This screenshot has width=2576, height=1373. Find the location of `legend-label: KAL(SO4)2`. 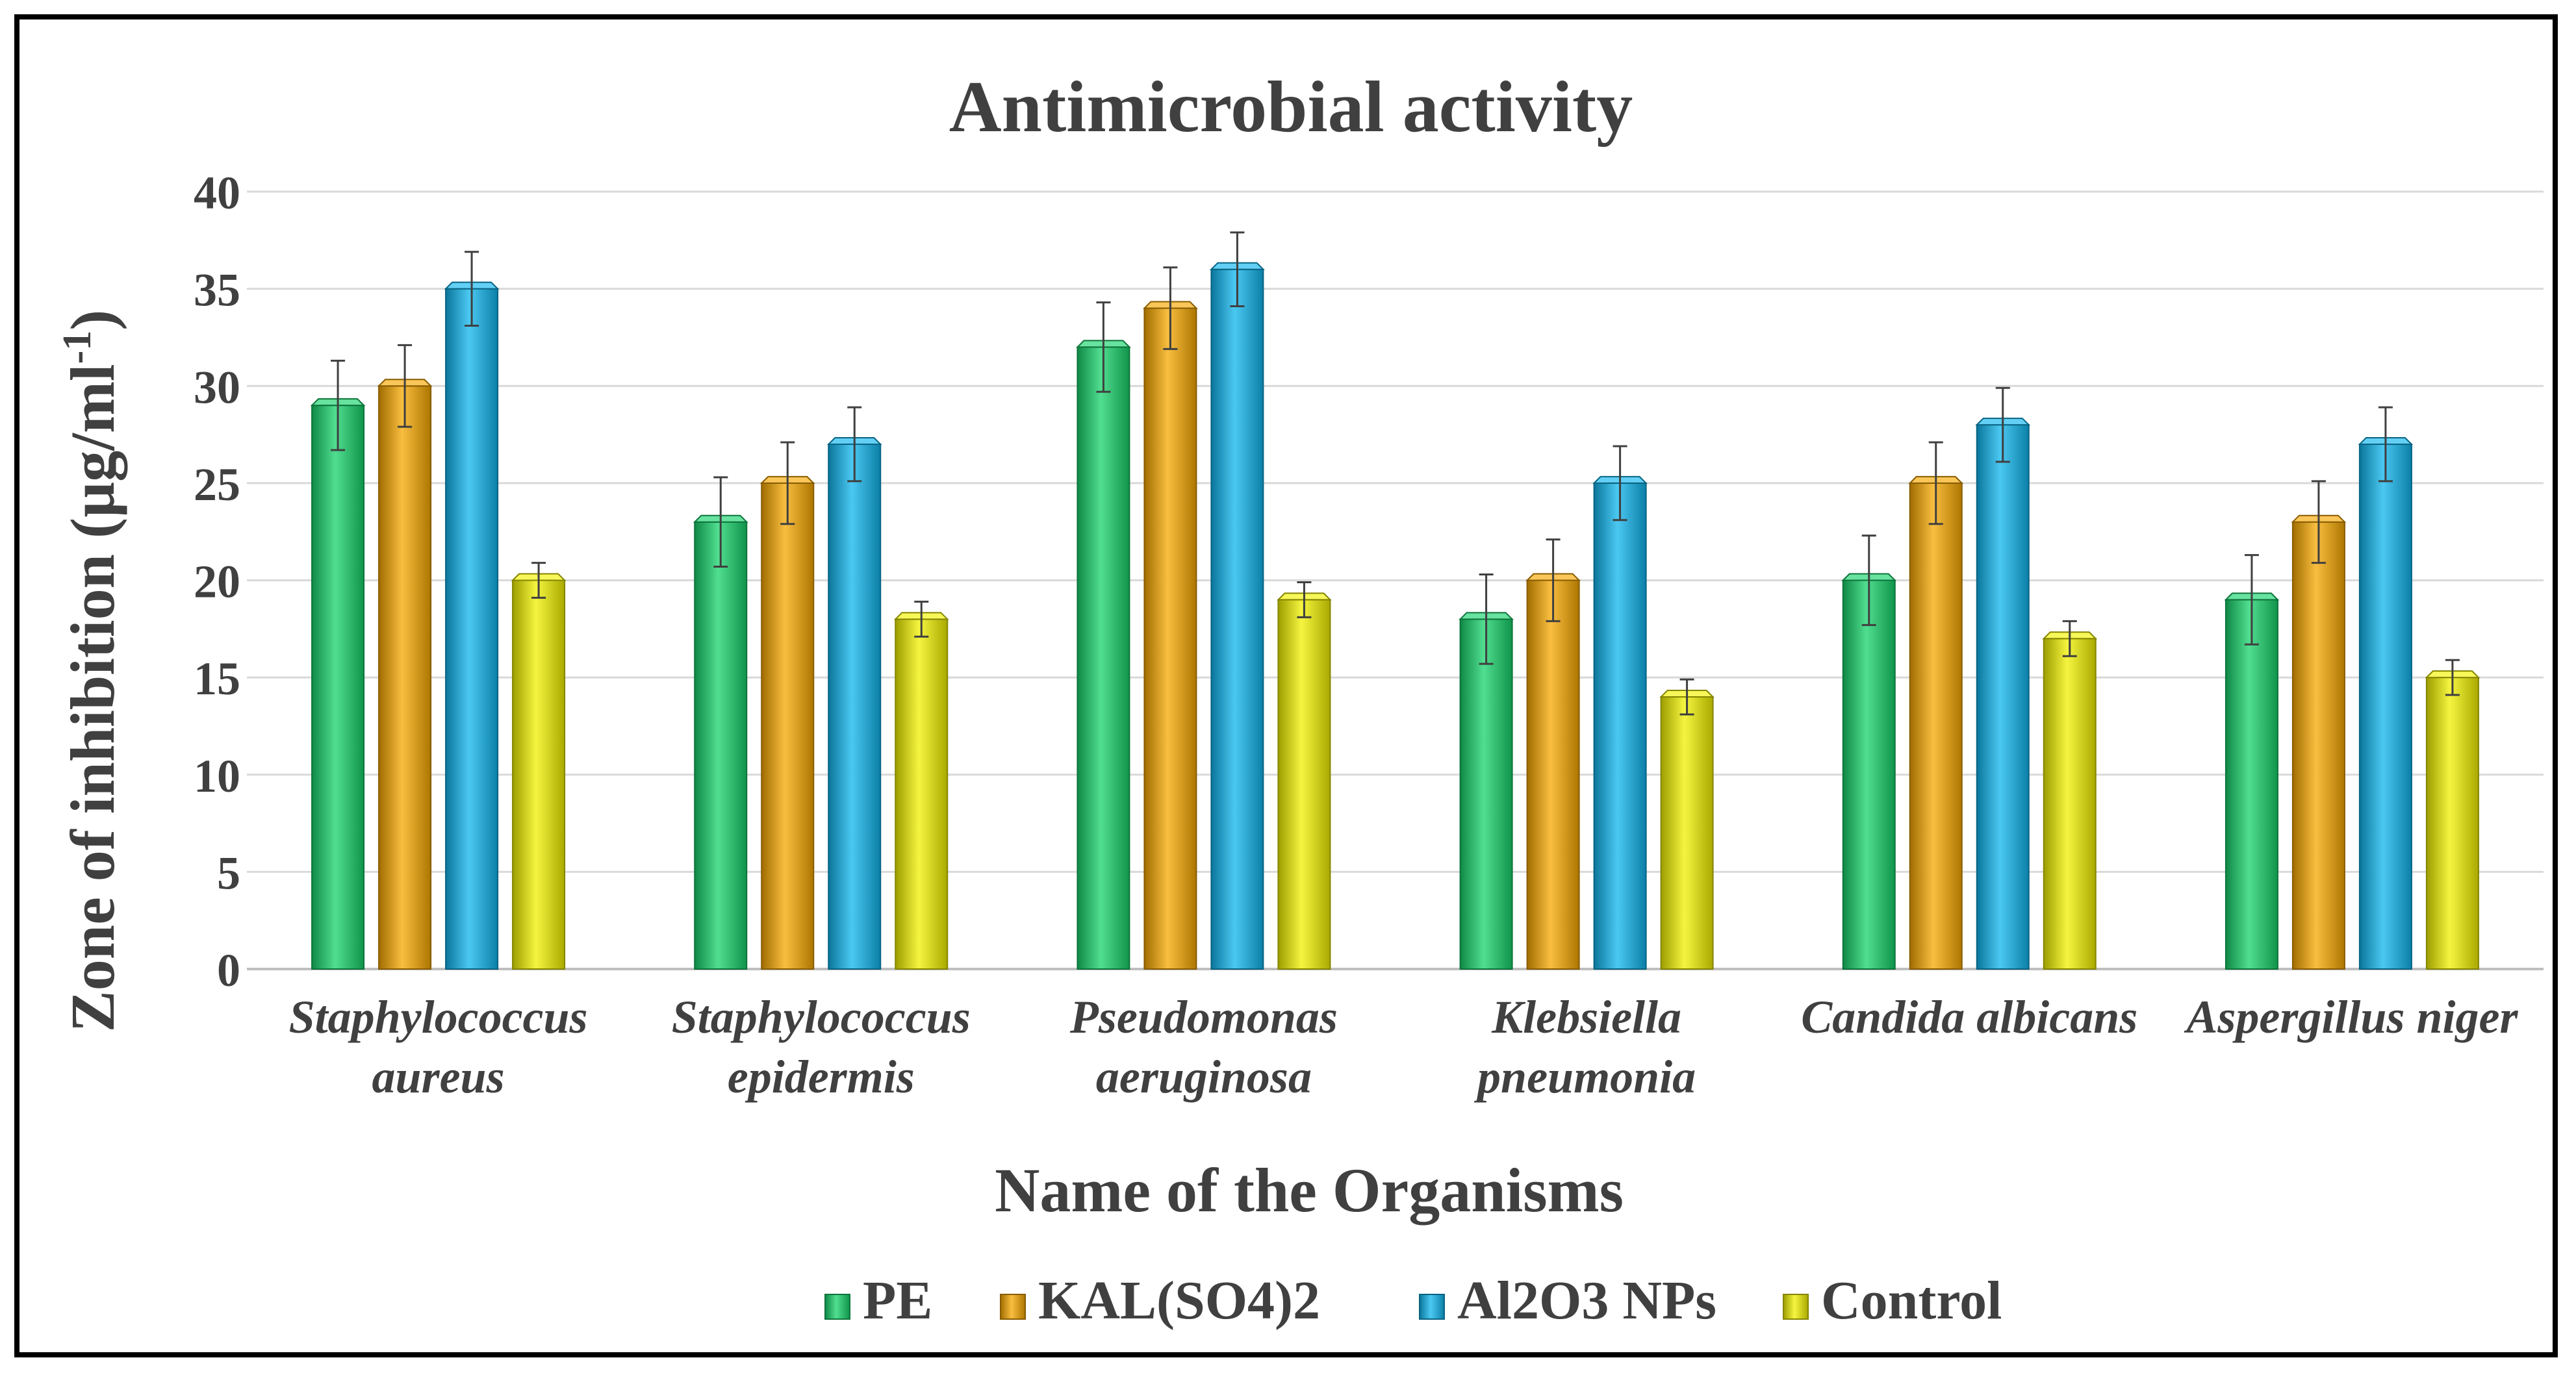

legend-label: KAL(SO4)2 is located at coordinates (1179, 1300).